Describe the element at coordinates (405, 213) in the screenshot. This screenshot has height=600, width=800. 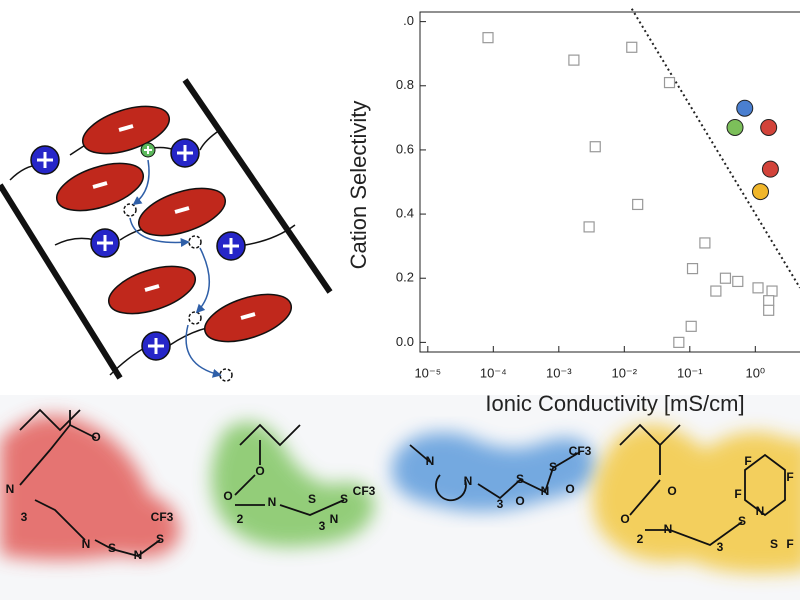
I see `y-tick-label: 0.4` at that location.